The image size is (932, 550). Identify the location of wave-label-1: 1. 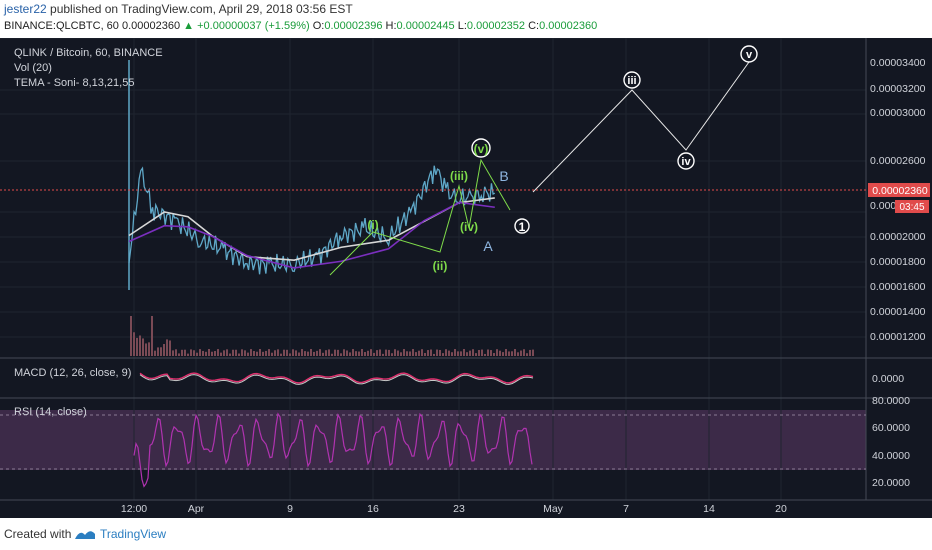
(522, 227).